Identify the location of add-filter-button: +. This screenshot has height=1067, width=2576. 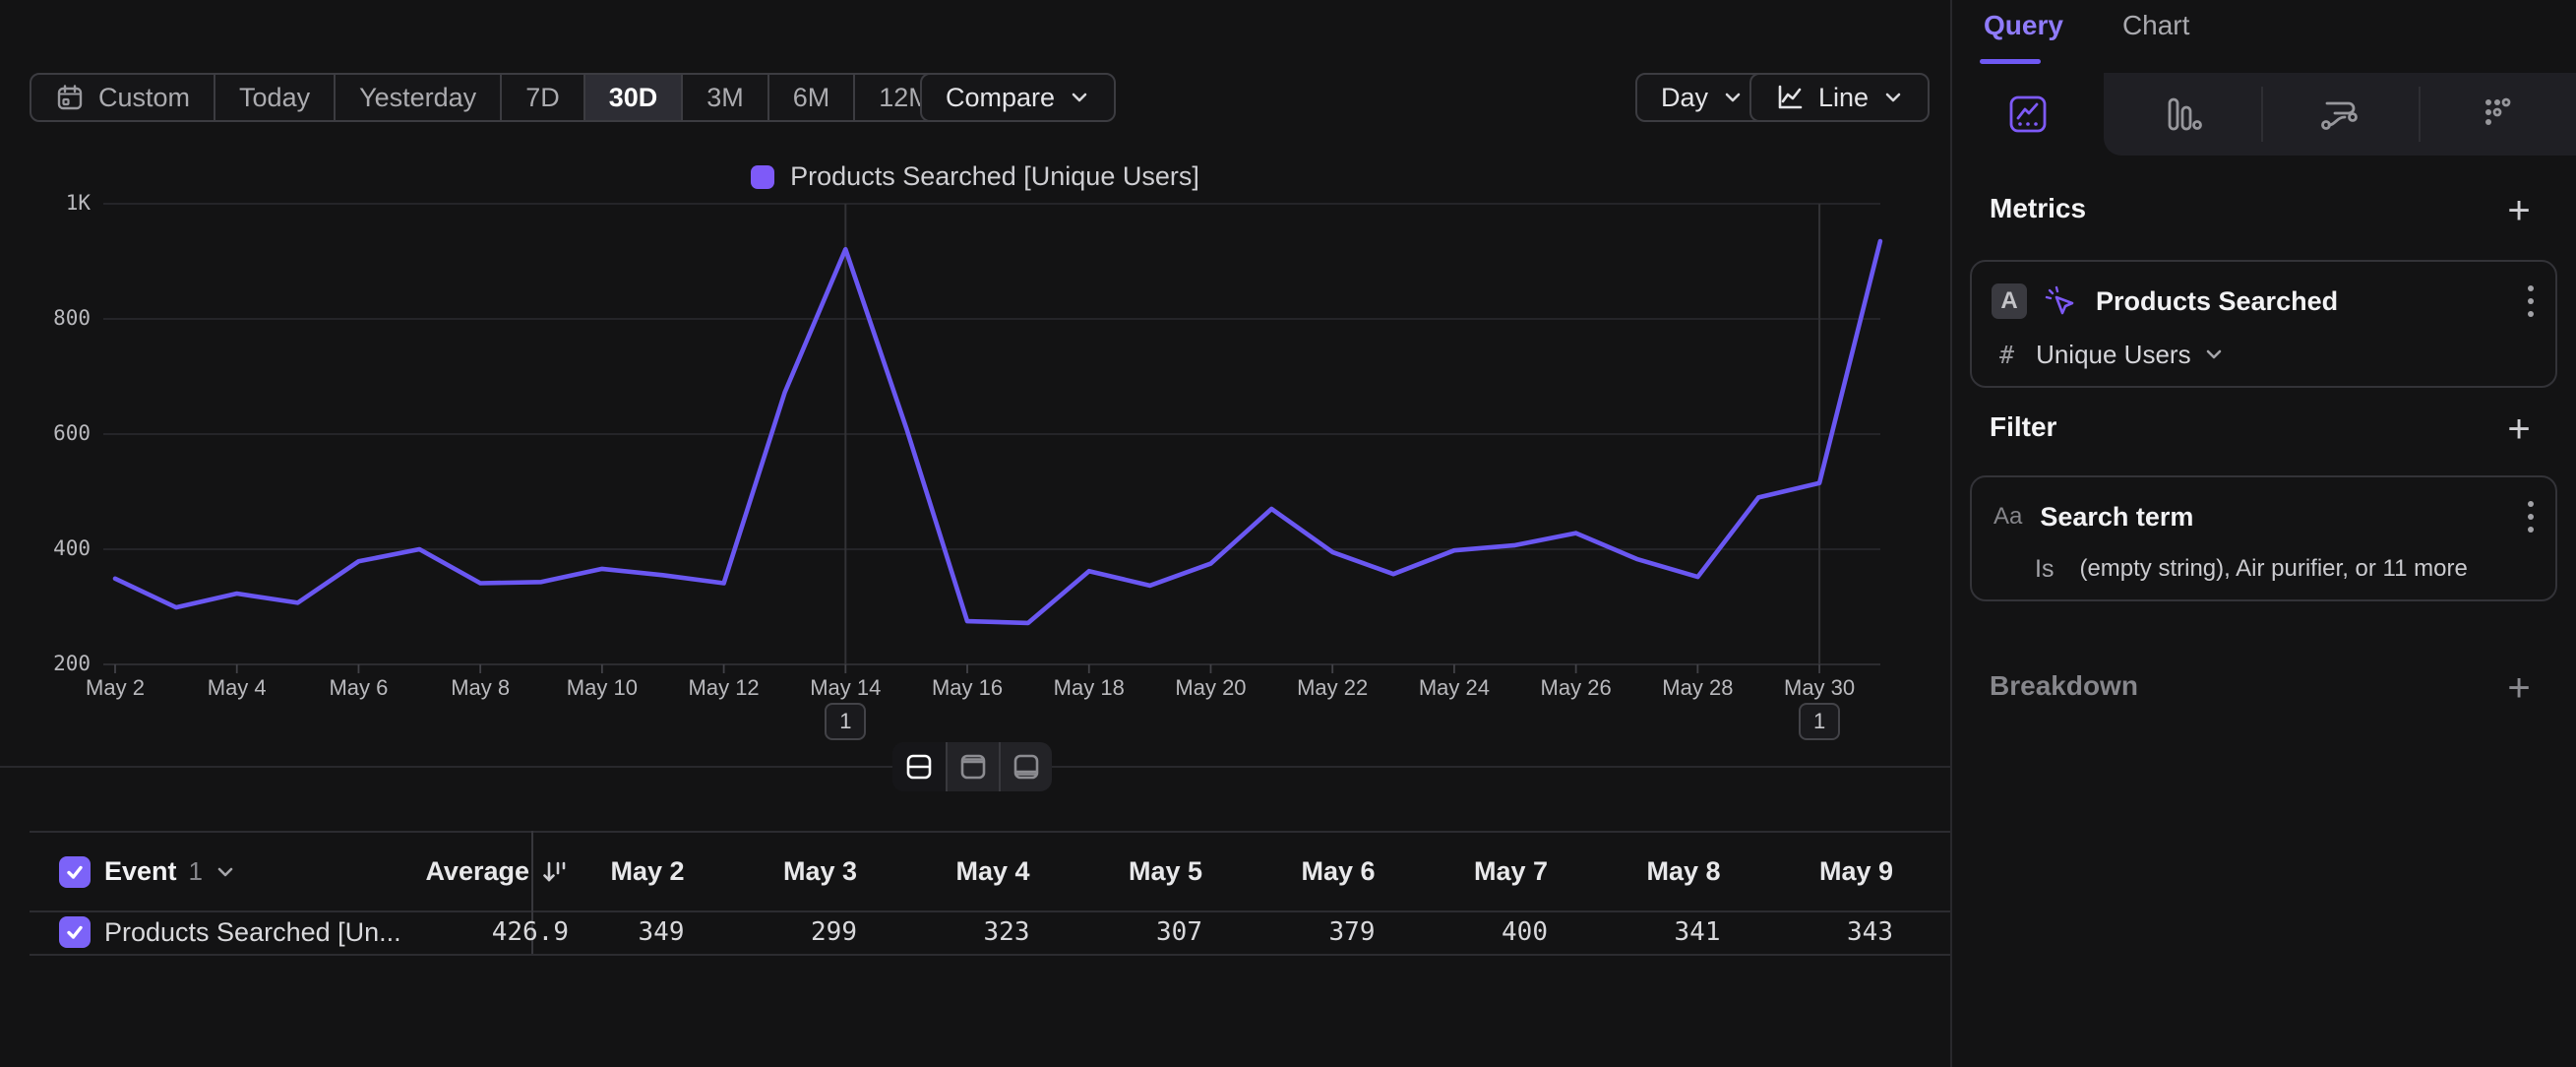
(2519, 430).